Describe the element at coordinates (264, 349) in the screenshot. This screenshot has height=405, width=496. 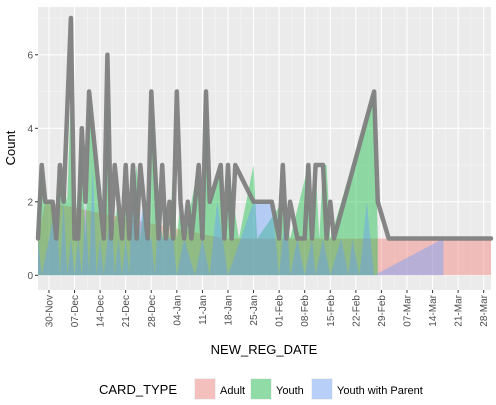
I see `x-axis-title: NEW_REG_DATE` at that location.